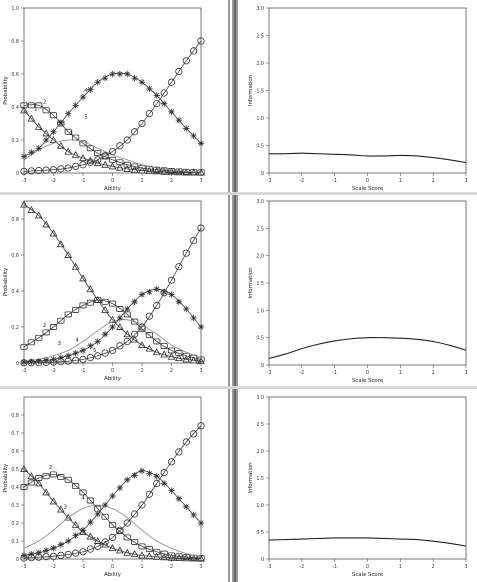 Image resolution: width=477 pixels, height=582 pixels. I want to click on y-tick-label: 0.1, so click(15, 542).